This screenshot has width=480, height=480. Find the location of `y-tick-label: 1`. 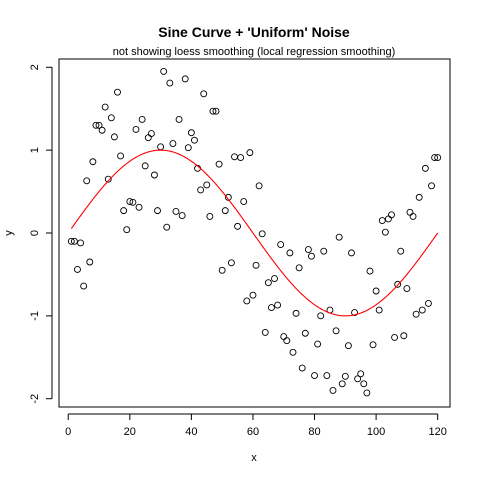

y-tick-label: 1 is located at coordinates (35, 150).